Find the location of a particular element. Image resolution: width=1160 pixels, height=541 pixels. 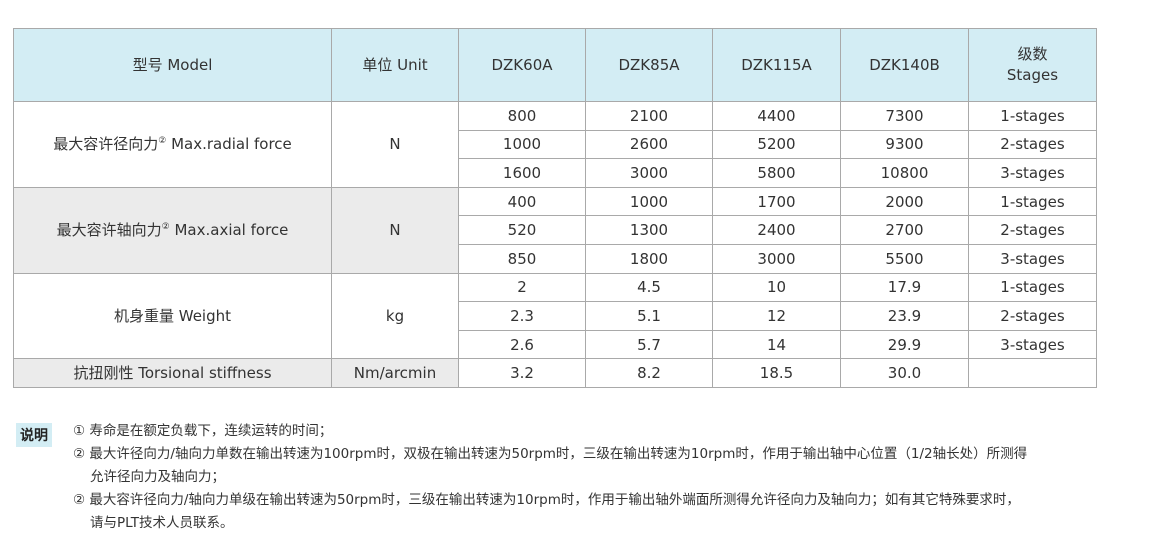

table-cell: 5500 is located at coordinates (904, 258).